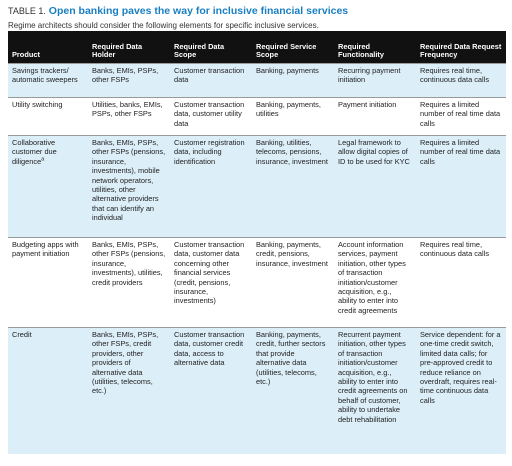 This screenshot has height=466, width=512. Describe the element at coordinates (211, 80) in the screenshot. I see `table-cell: Customer transaction data` at that location.